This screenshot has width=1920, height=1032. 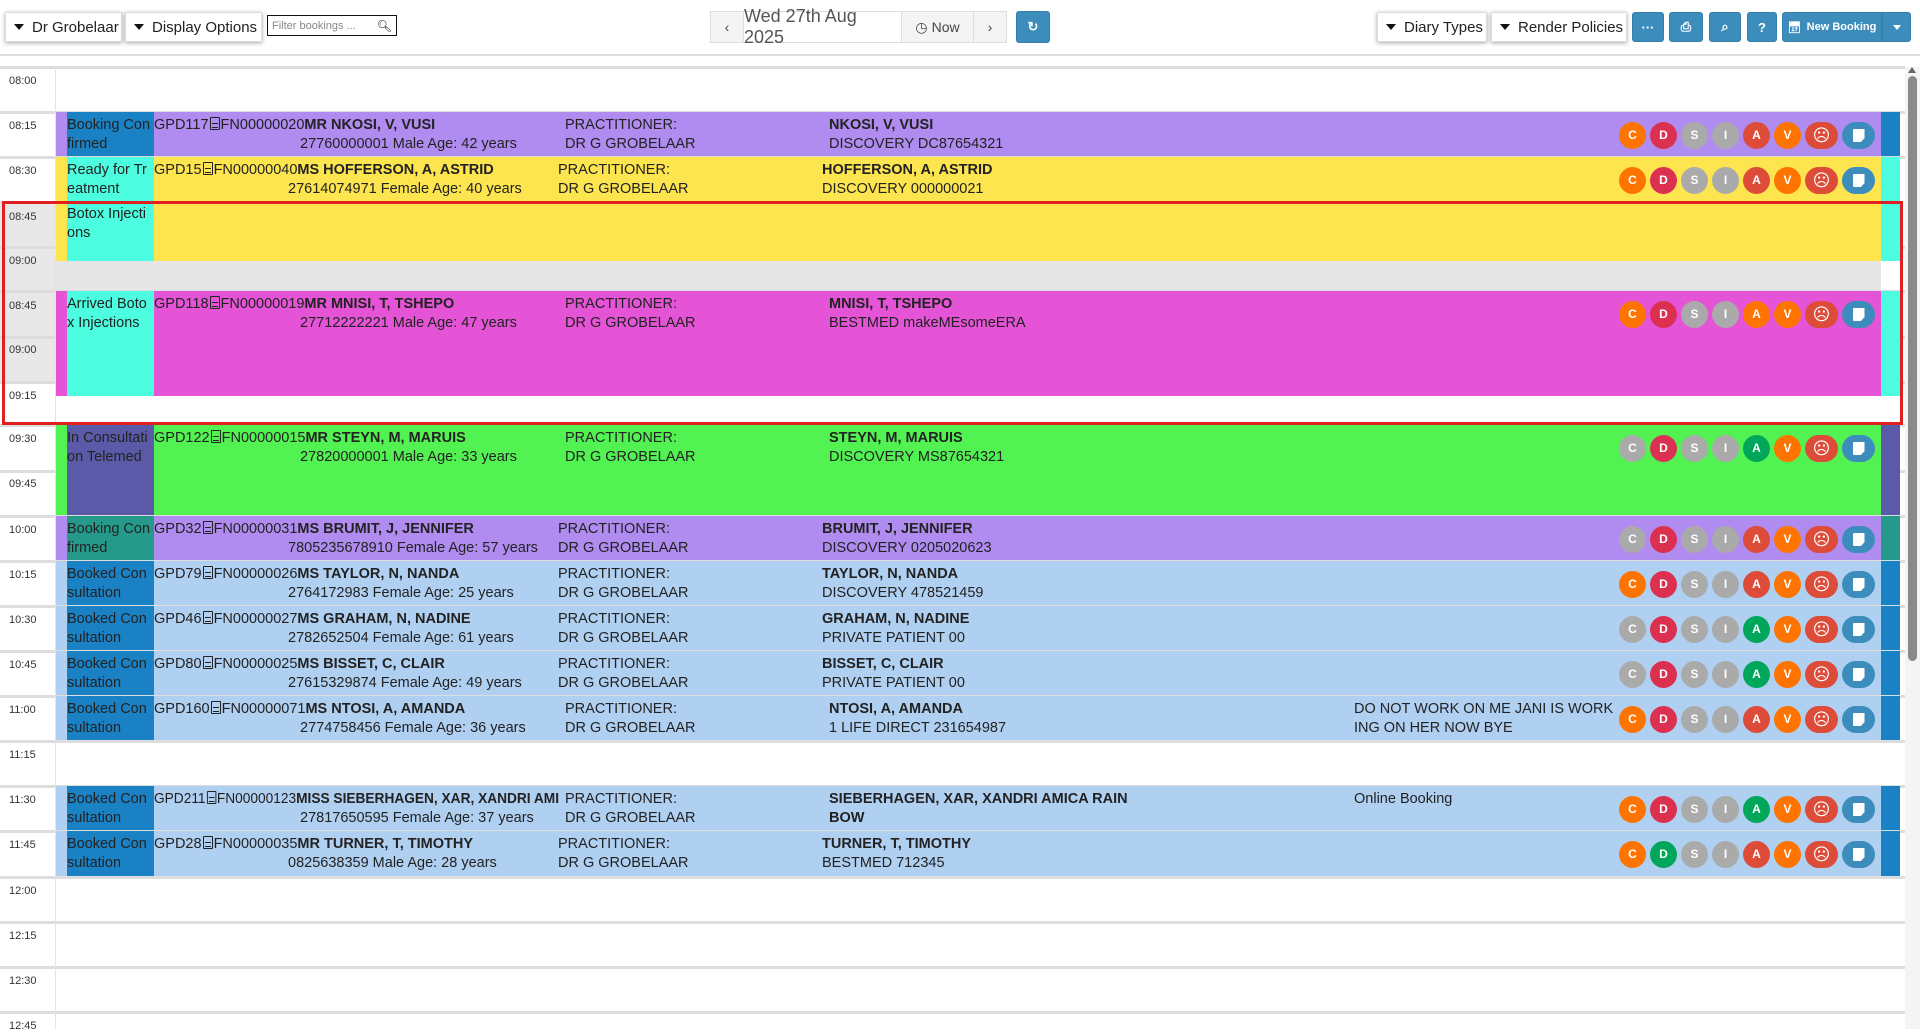 I want to click on render-policies-dropdown: Render Policies, so click(x=1559, y=27).